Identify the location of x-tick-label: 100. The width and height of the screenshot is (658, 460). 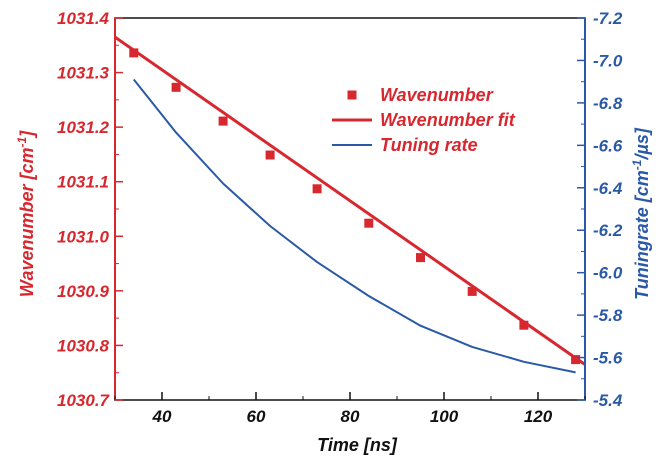
(444, 416).